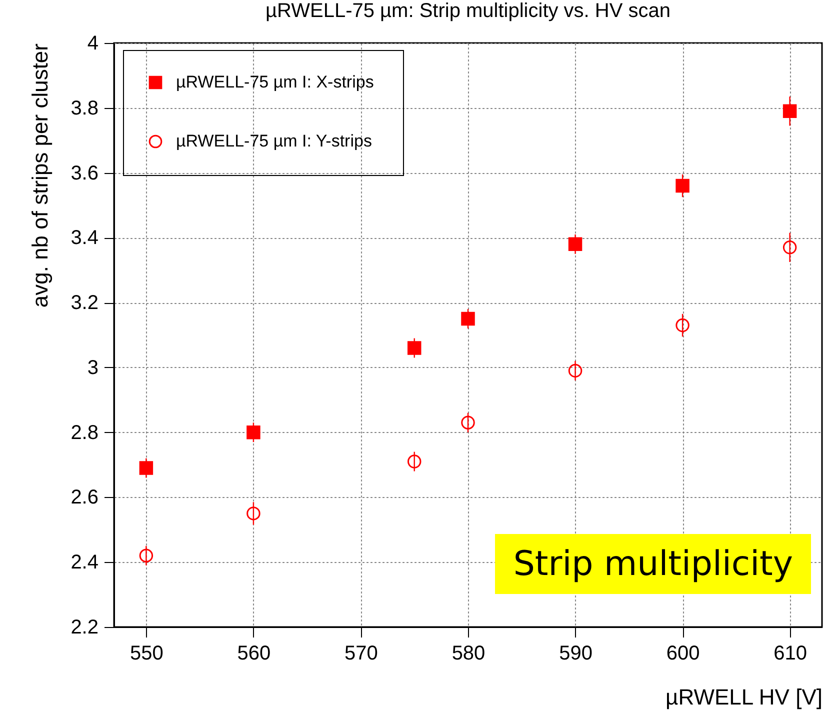 This screenshot has height=711, width=825. What do you see at coordinates (361, 653) in the screenshot?
I see `x-tick-label: 570` at bounding box center [361, 653].